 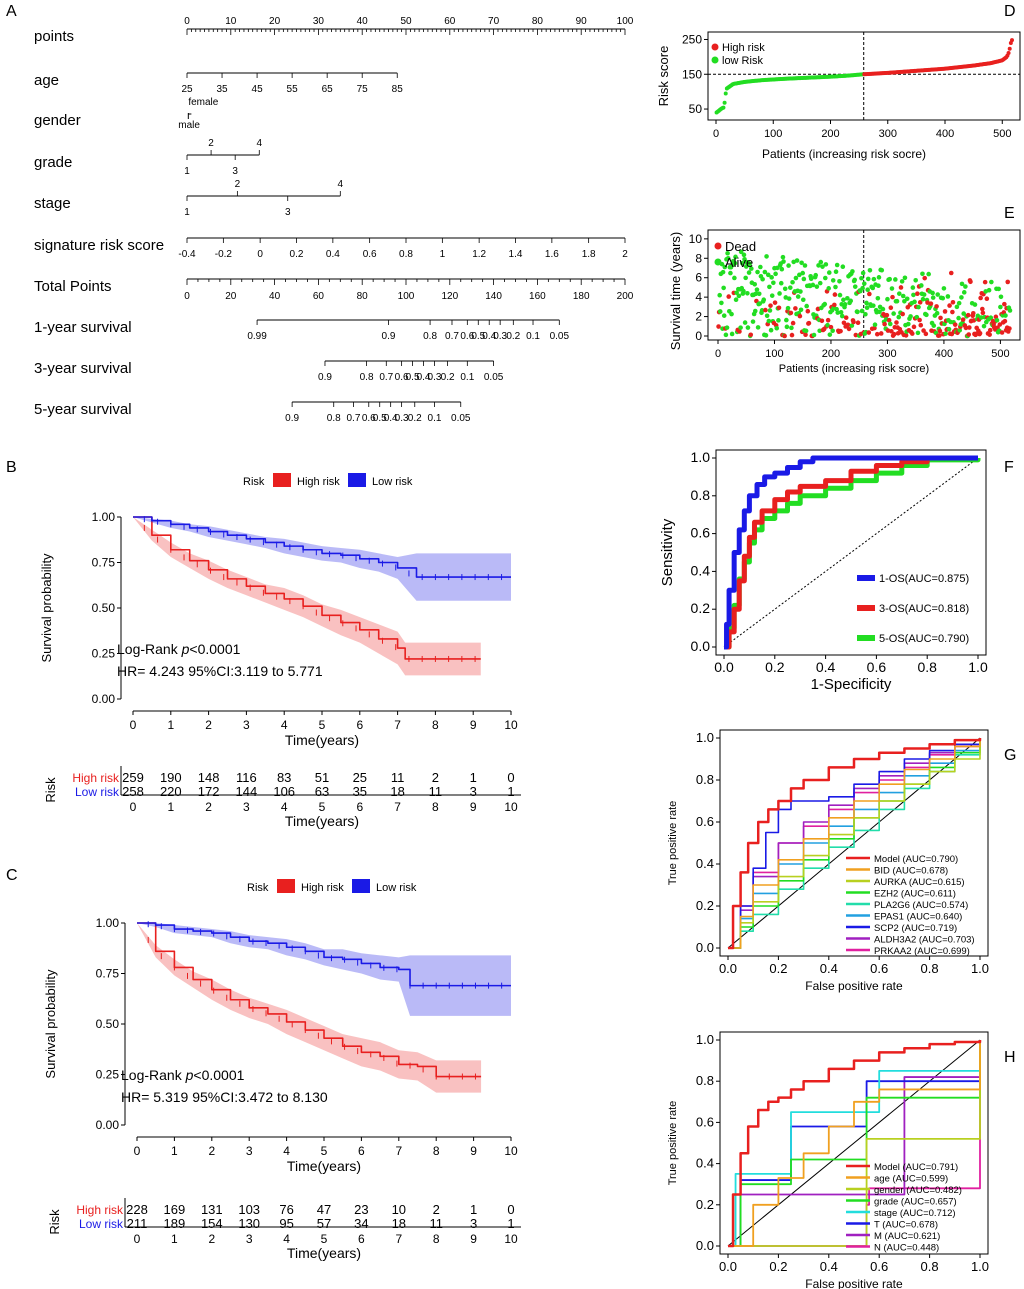 What do you see at coordinates (705, 1039) in the screenshot?
I see `roc-y-tick-label: 1.0` at bounding box center [705, 1039].